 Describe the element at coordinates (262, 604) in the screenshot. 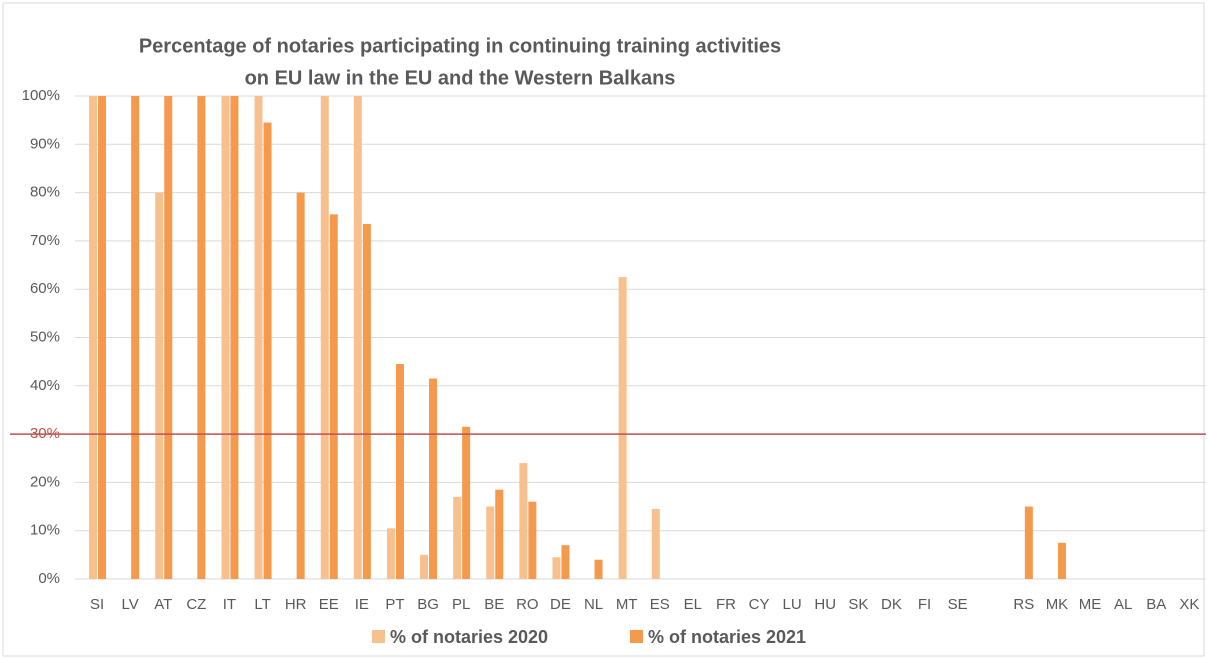

I see `x-tick-label: LT` at that location.